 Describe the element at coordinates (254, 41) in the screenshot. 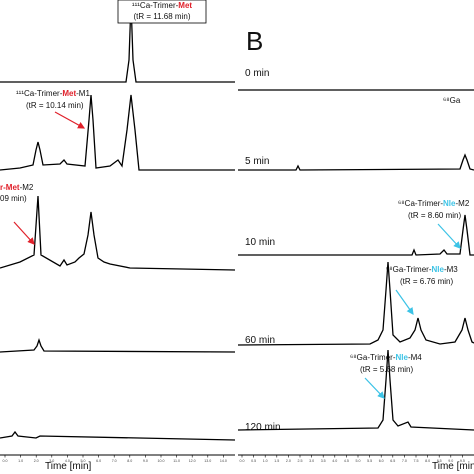

I see `panel-letter: B` at that location.